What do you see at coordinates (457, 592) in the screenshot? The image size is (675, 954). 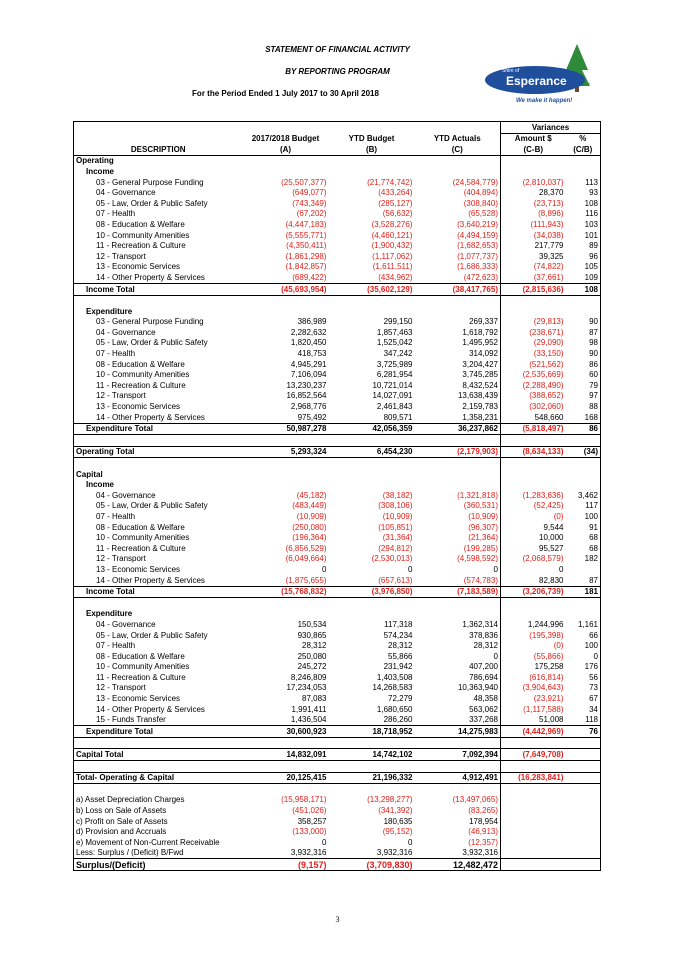 I see `ytd-actuals-cell: (7,183,589)` at bounding box center [457, 592].